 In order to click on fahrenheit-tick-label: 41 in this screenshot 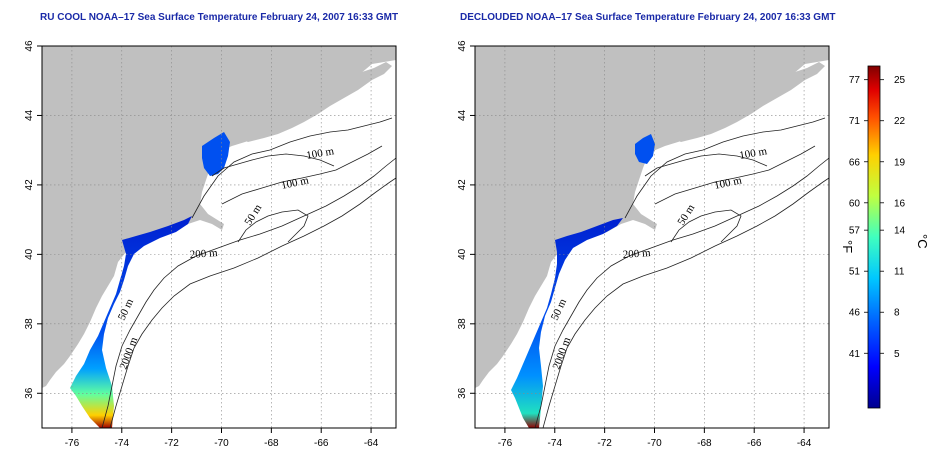, I will do `click(855, 354)`.